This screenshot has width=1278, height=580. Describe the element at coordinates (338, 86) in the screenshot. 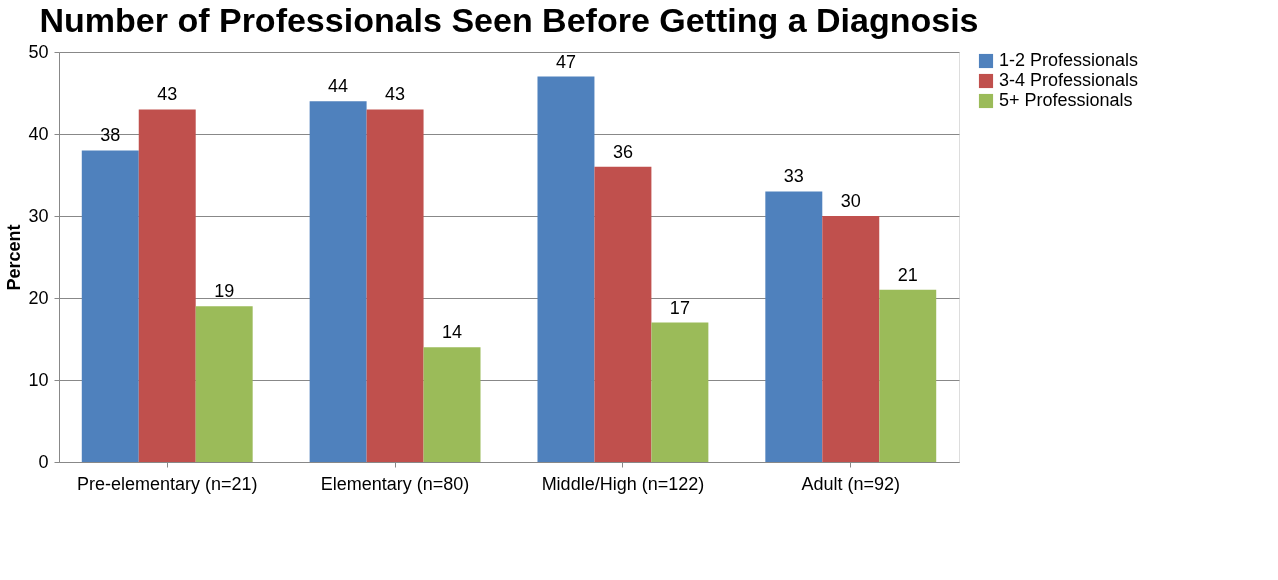

I see `data-label: 44` at that location.